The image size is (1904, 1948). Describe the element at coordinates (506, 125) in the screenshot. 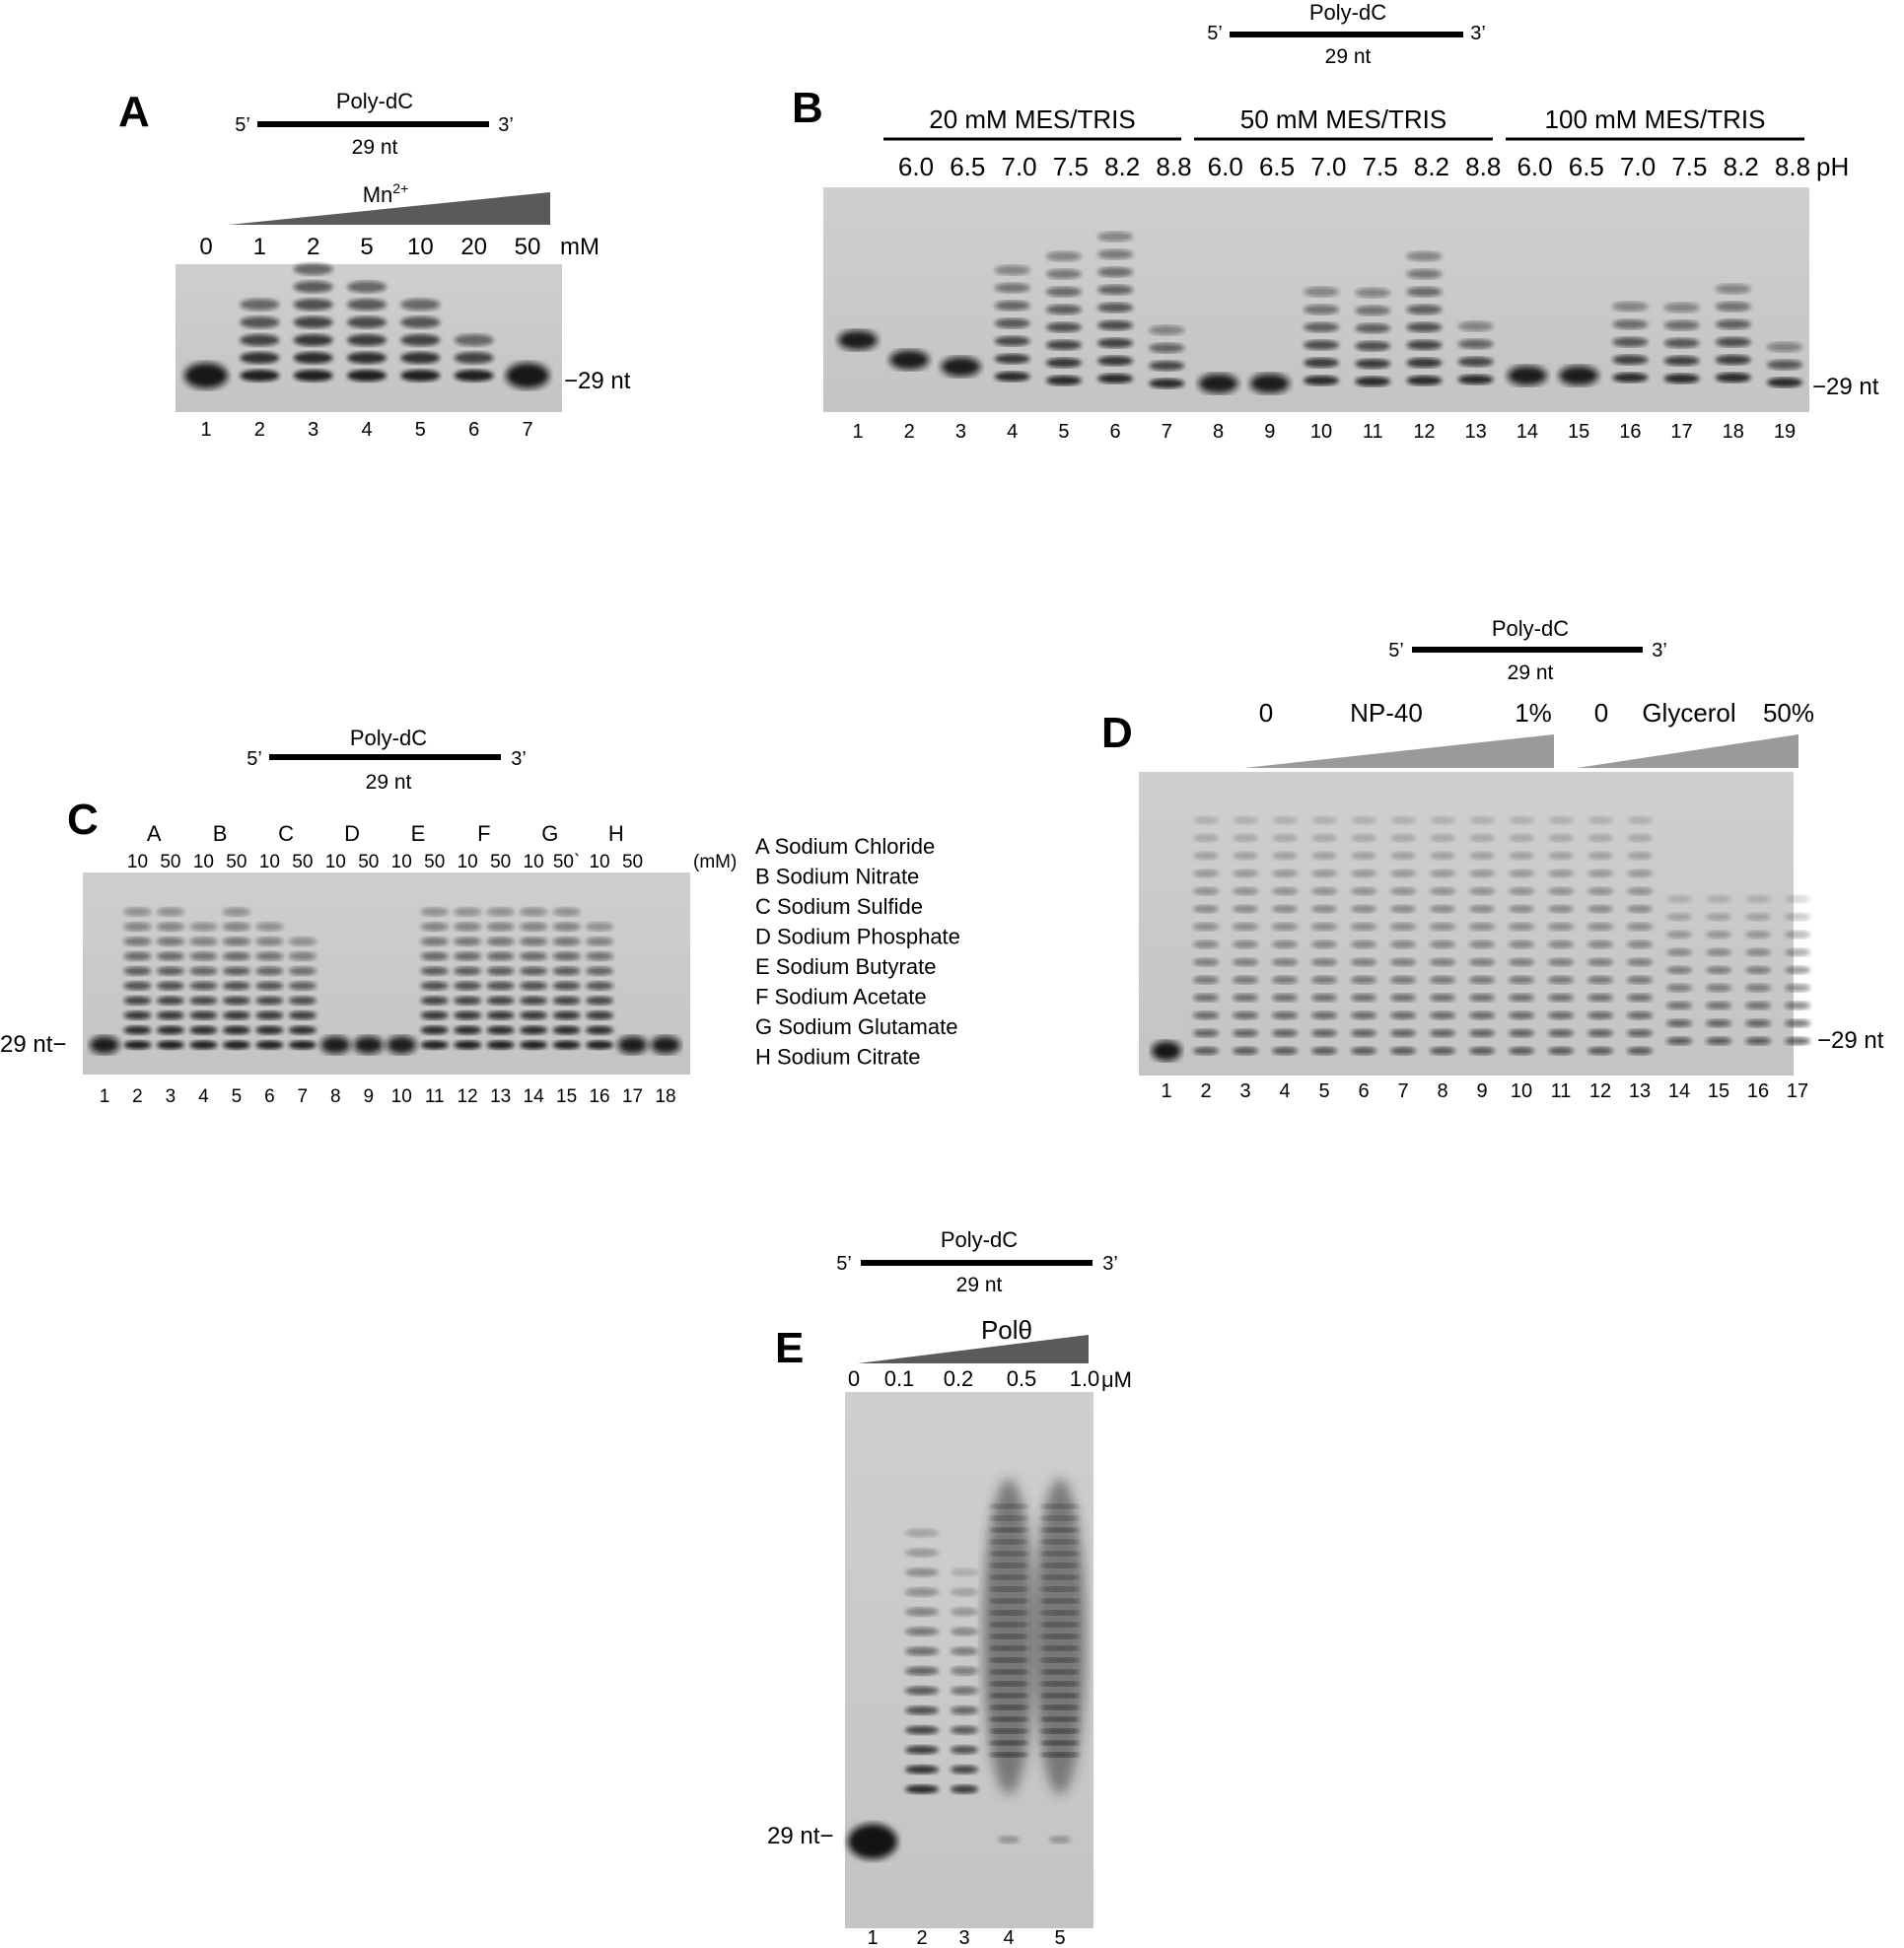

I see `three-prime-label: 3’` at that location.